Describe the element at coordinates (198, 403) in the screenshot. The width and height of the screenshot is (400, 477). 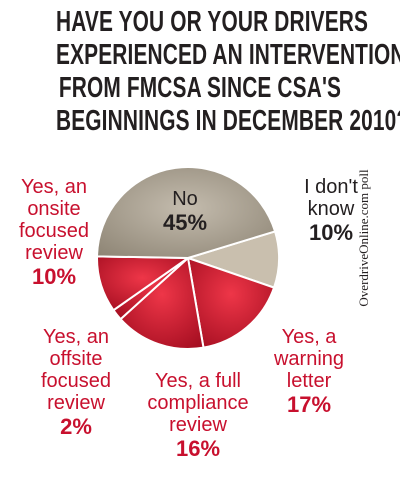
I see `slice-label-text: Yes, a full compliance review` at that location.